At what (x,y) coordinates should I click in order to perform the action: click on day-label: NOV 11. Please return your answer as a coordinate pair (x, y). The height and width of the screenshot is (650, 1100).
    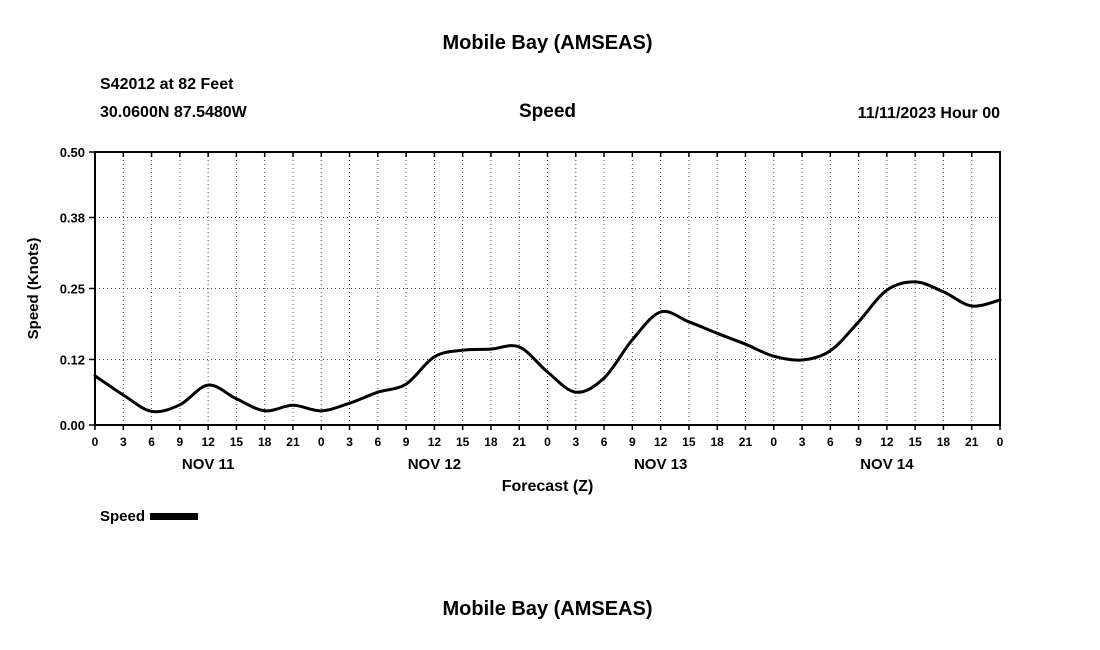
    Looking at the image, I should click on (208, 464).